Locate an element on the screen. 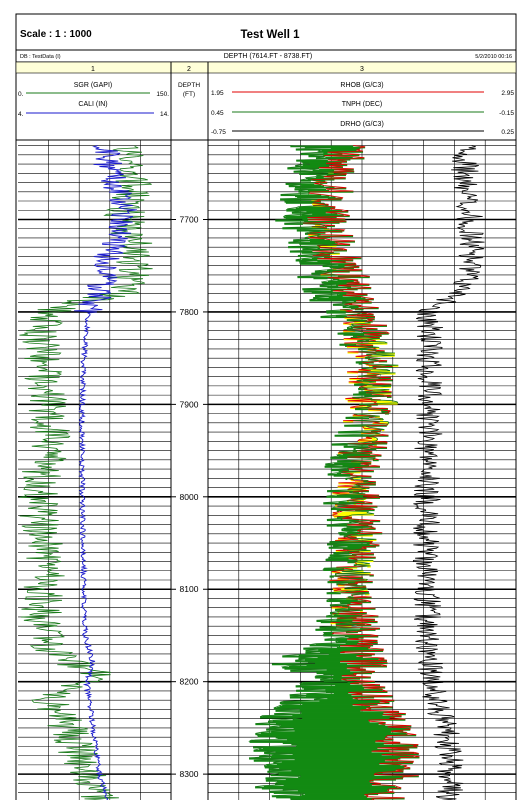 This screenshot has width=524, height=800. depth-tick-label: 7900 is located at coordinates (189, 404).